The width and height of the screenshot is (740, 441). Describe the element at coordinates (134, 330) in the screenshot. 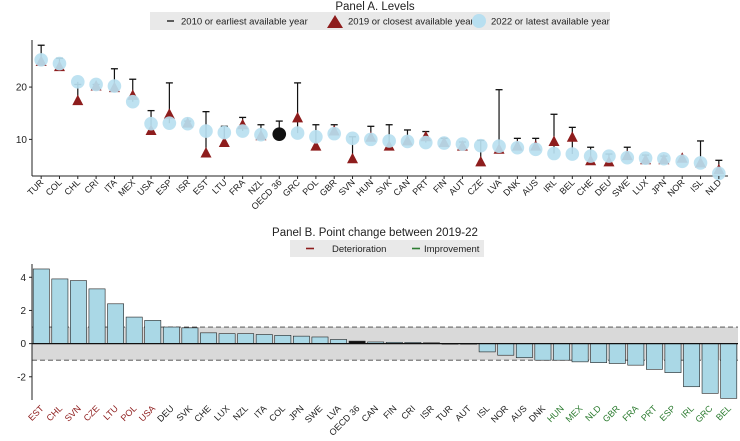

I see `bar-pol` at that location.